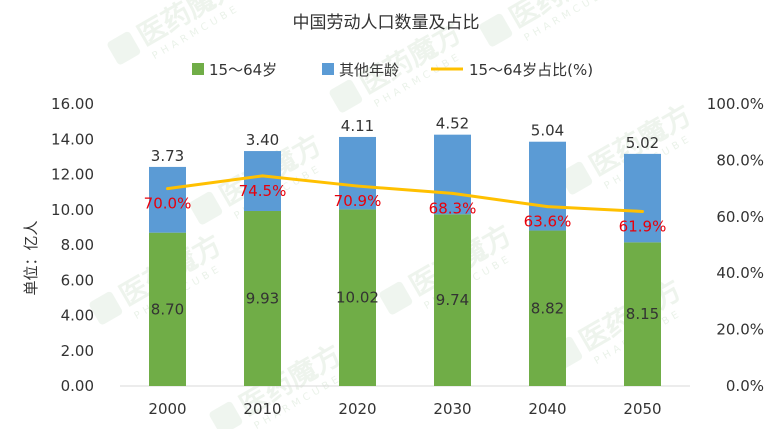  I want to click on bar-value-label-working-age: 8.15, so click(642, 314).